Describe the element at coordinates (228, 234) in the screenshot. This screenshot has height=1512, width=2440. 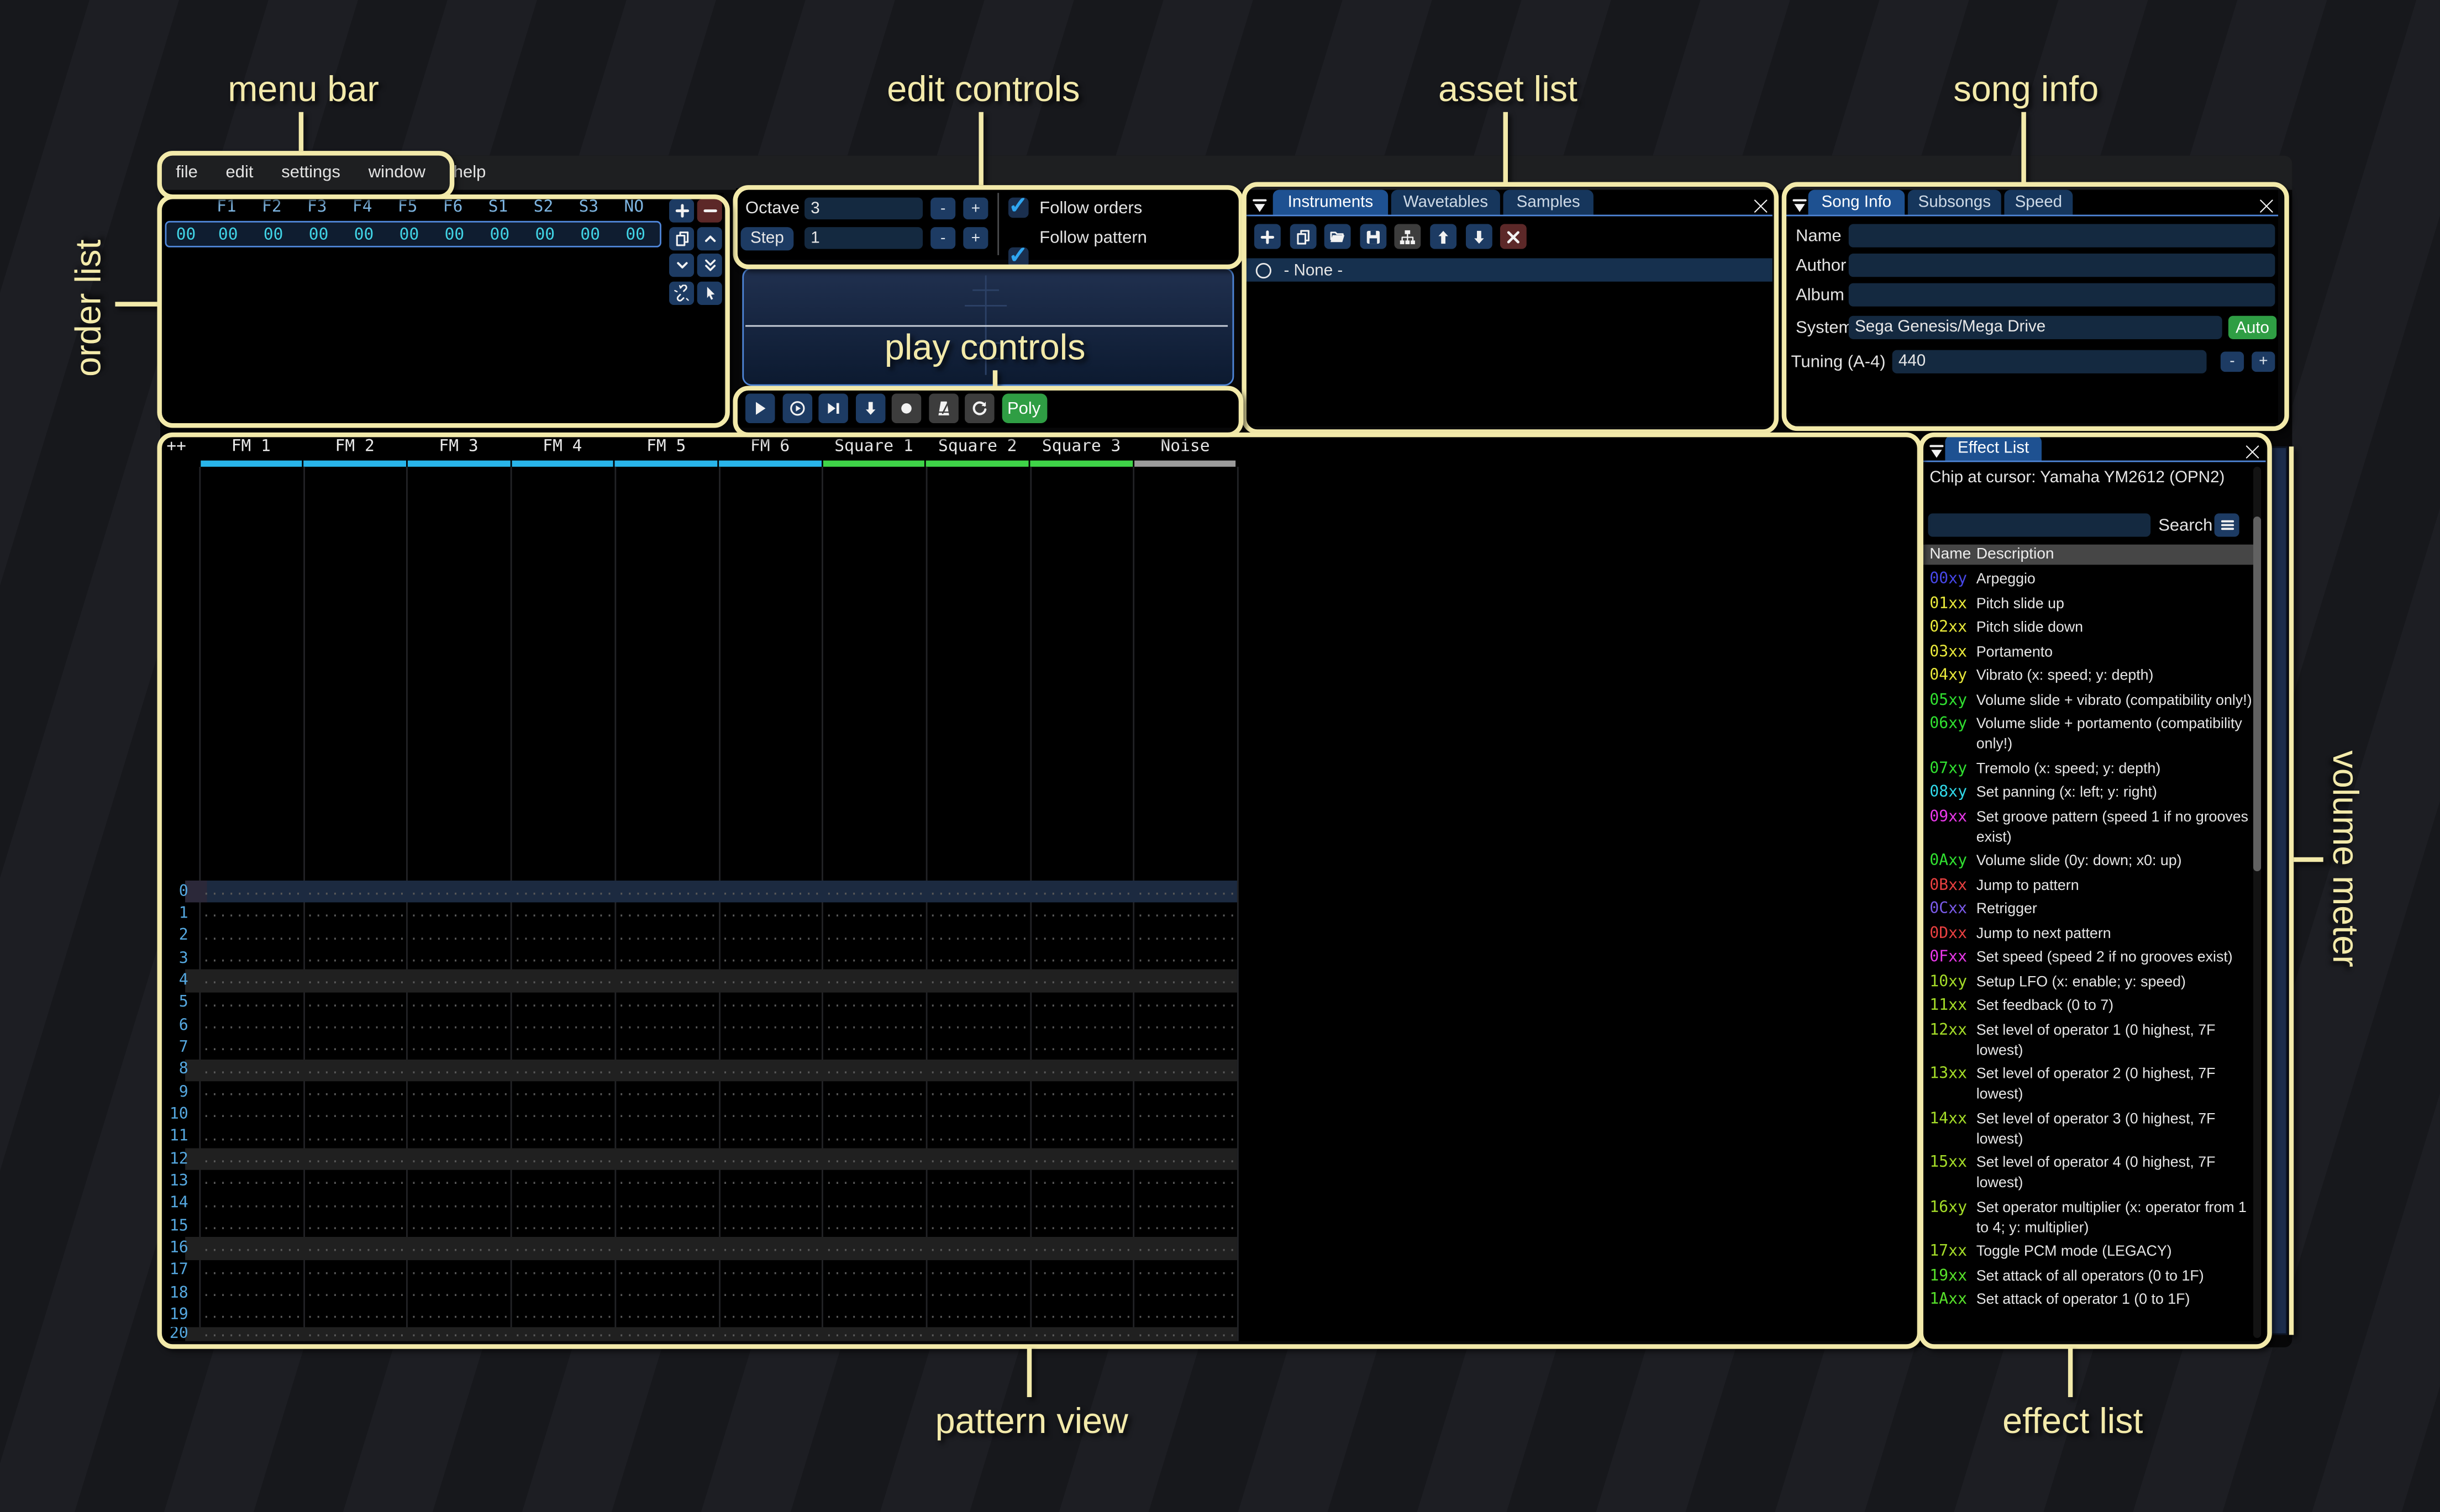
I see `order-cell: 00` at that location.